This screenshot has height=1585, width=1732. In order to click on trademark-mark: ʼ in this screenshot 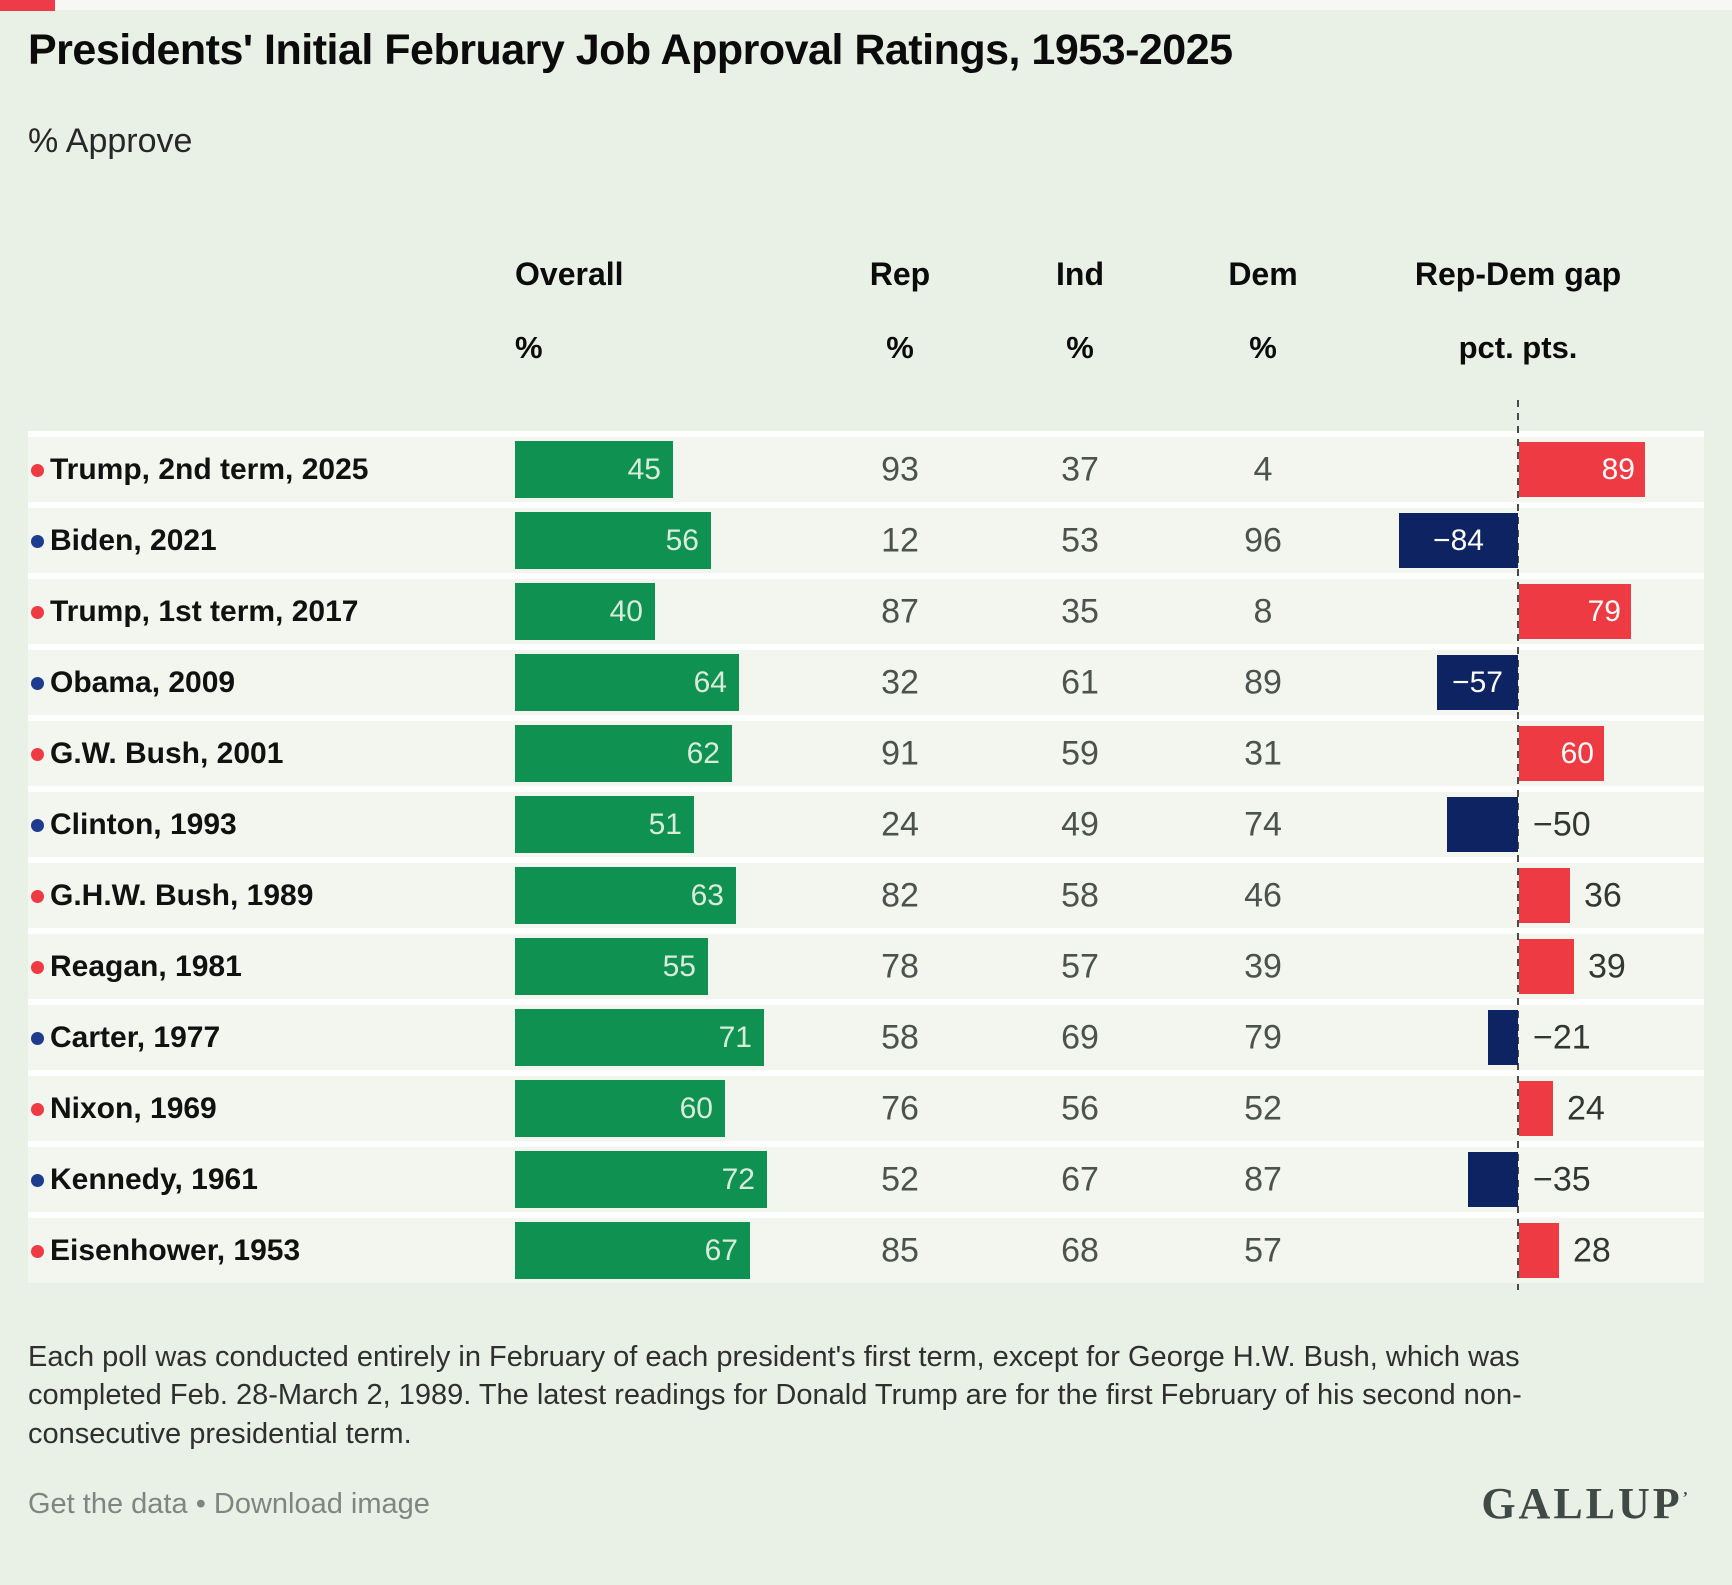, I will do `click(1685, 1498)`.